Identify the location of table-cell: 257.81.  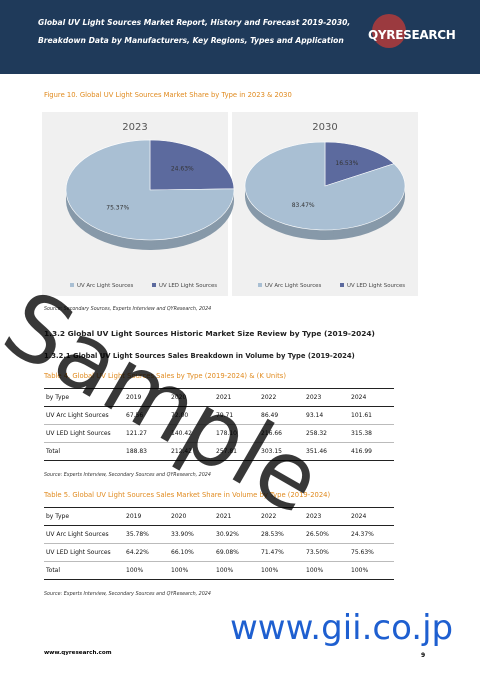
(236, 451).